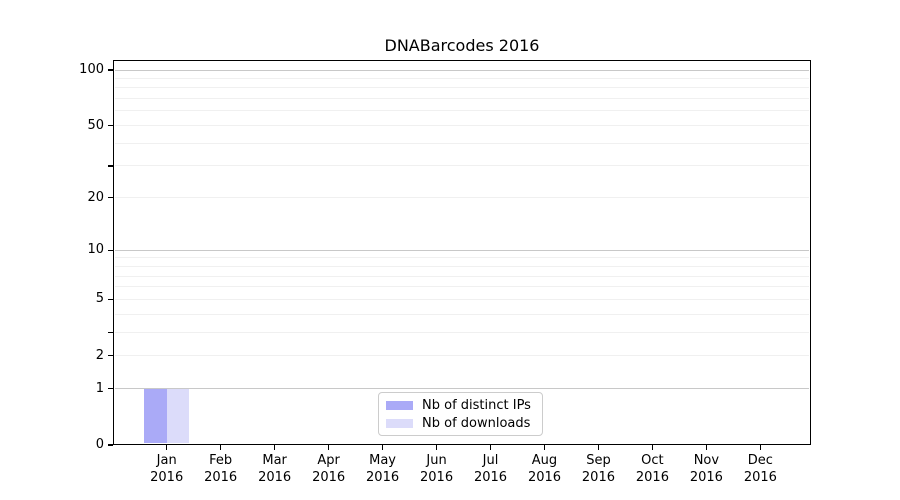 This screenshot has height=500, width=900. I want to click on legend-entry: Nb of downloads, so click(460, 423).